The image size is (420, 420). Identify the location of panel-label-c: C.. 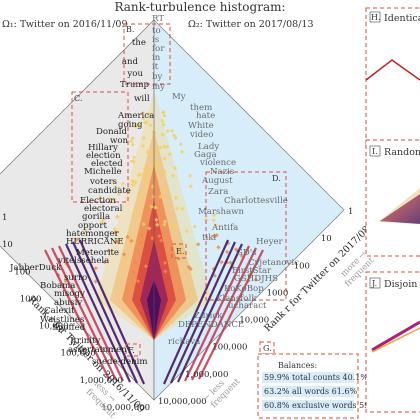
(78, 98).